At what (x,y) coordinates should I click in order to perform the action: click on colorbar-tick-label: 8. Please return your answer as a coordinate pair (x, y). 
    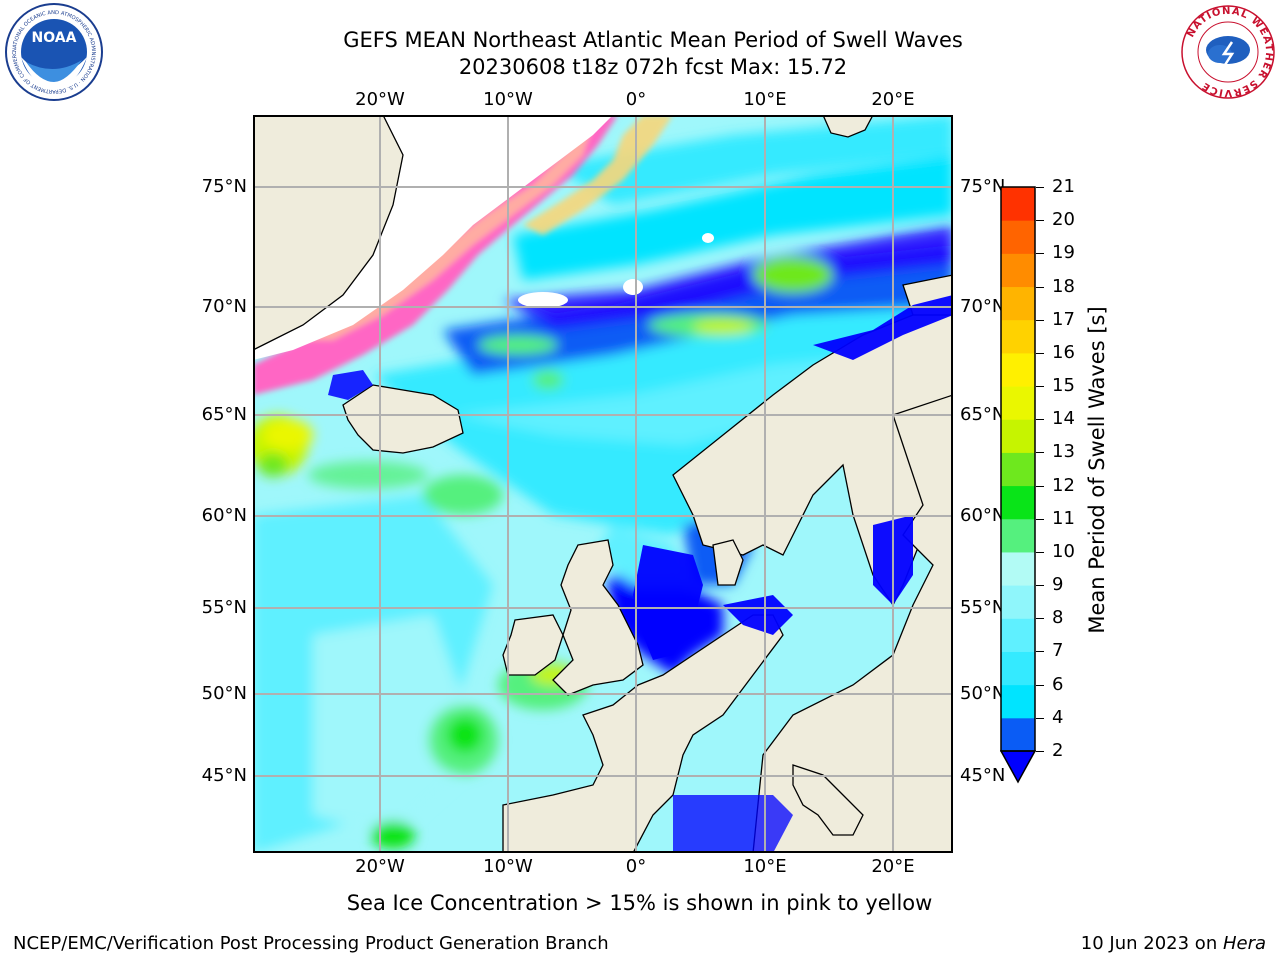
    Looking at the image, I should click on (1058, 618).